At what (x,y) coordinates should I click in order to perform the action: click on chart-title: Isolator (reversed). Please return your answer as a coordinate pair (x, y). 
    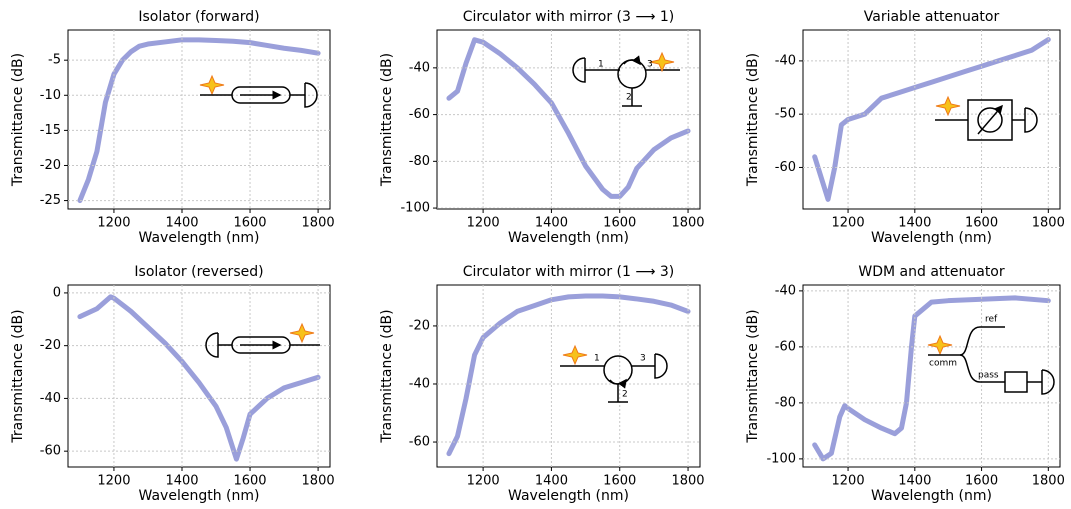
    Looking at the image, I should click on (198, 272).